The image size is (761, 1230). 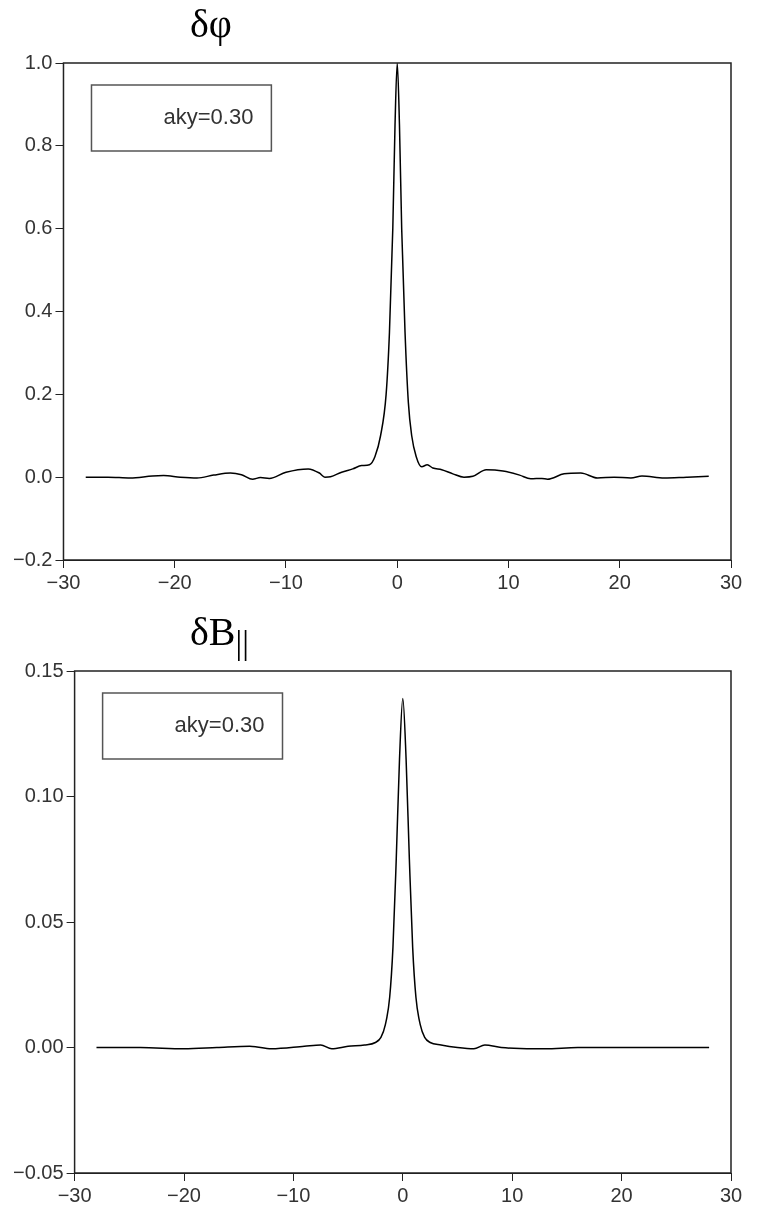 I want to click on y-tick-label: 0.0, so click(x=38, y=475).